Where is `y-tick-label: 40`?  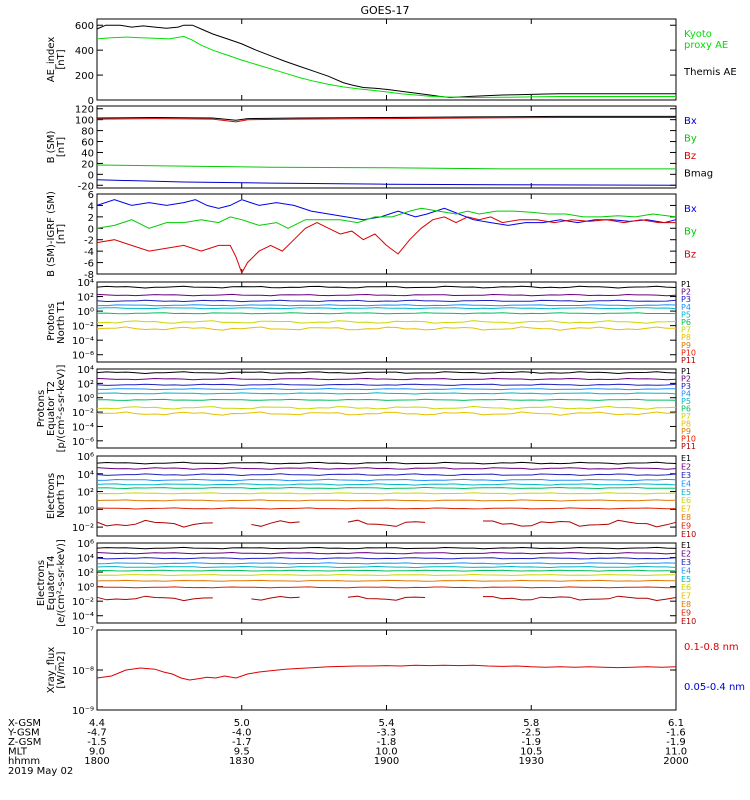 y-tick-label: 40 is located at coordinates (87, 153).